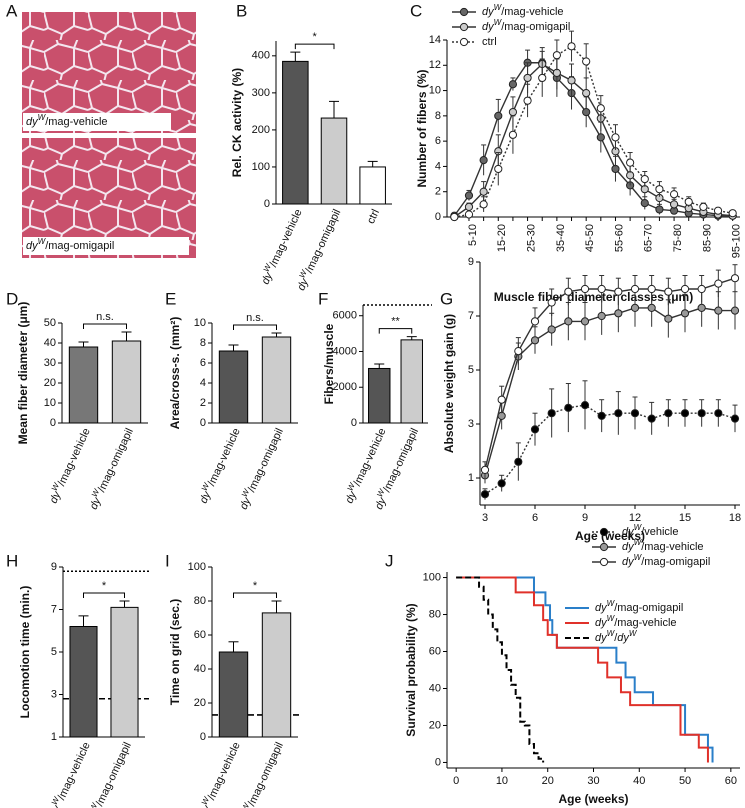 Image resolution: width=745 pixels, height=808 pixels. What do you see at coordinates (105, 317) in the screenshot?
I see `significance-label: n.s.` at bounding box center [105, 317].